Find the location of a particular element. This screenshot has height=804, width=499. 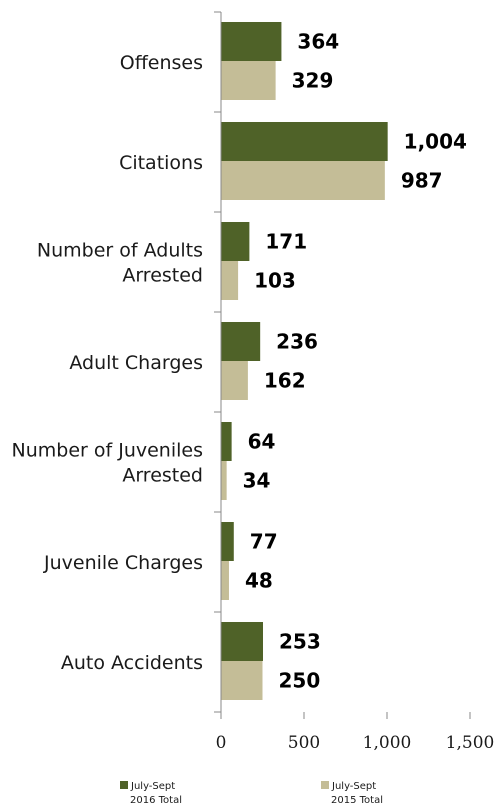

data-label-2015-4: 34 is located at coordinates (257, 481).